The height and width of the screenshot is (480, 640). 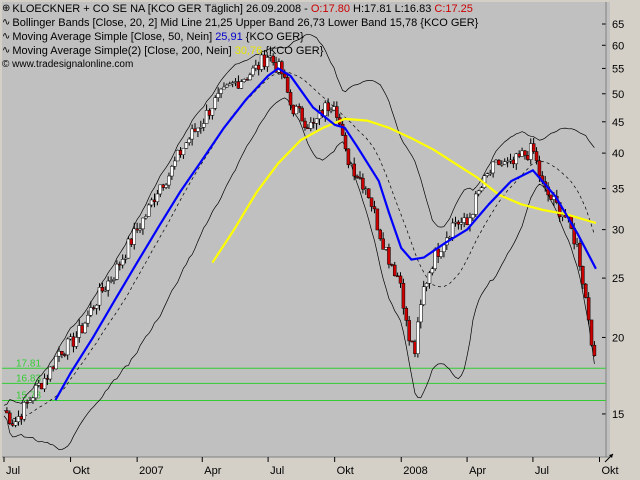 I want to click on open-value: O:17.80, so click(x=330, y=9).